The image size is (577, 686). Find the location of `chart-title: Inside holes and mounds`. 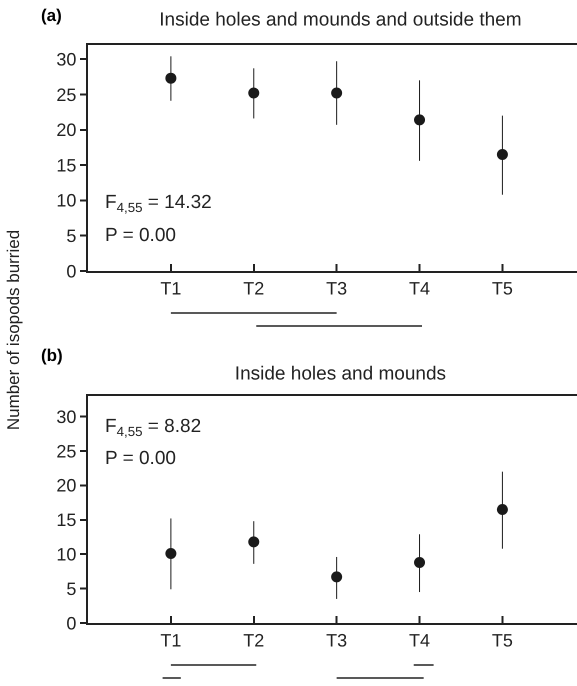

chart-title: Inside holes and mounds is located at coordinates (340, 373).